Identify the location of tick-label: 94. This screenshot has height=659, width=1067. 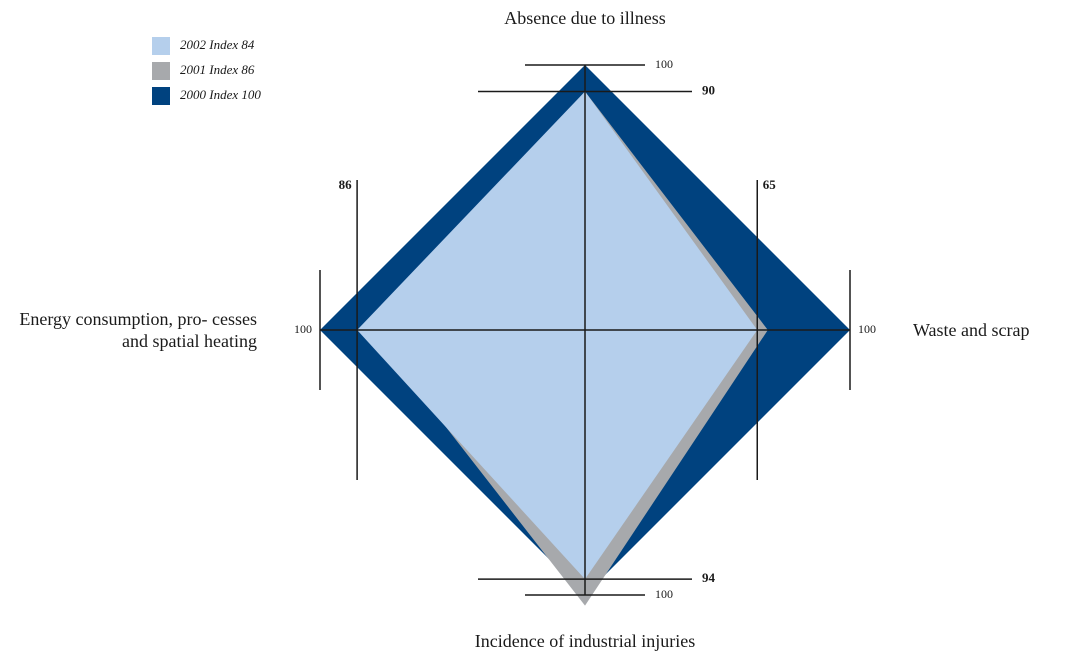
(709, 577).